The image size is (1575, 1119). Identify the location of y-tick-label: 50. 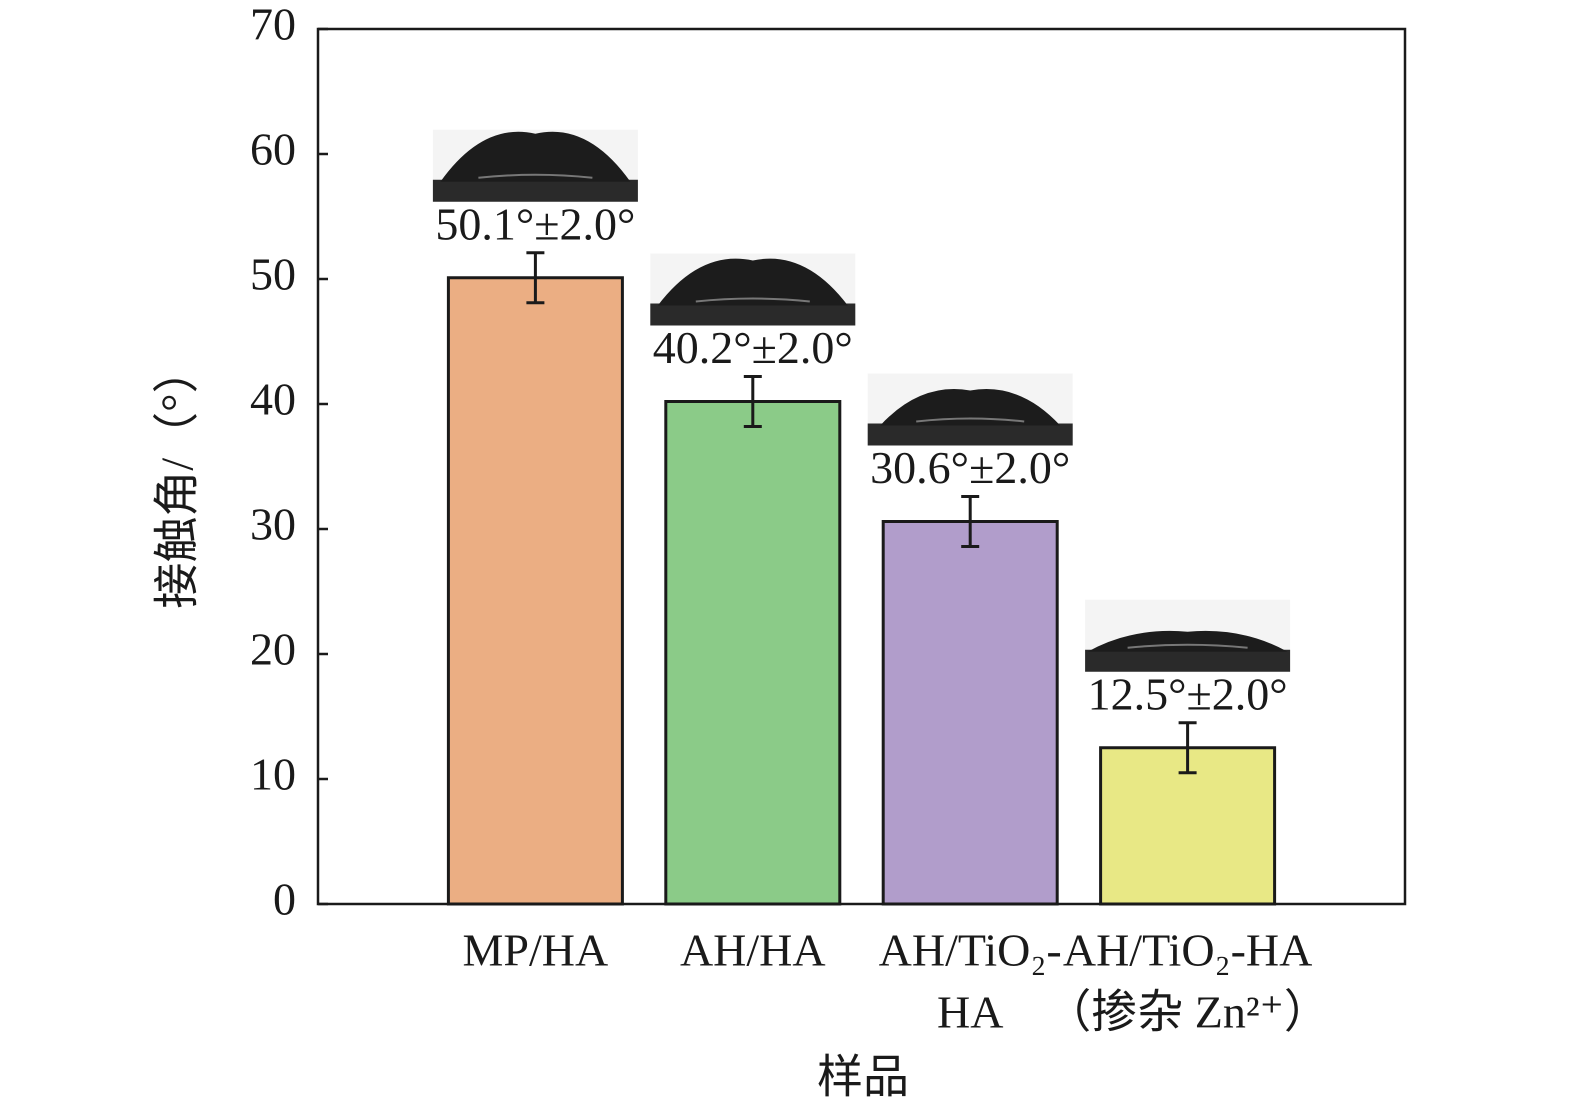
(273, 274).